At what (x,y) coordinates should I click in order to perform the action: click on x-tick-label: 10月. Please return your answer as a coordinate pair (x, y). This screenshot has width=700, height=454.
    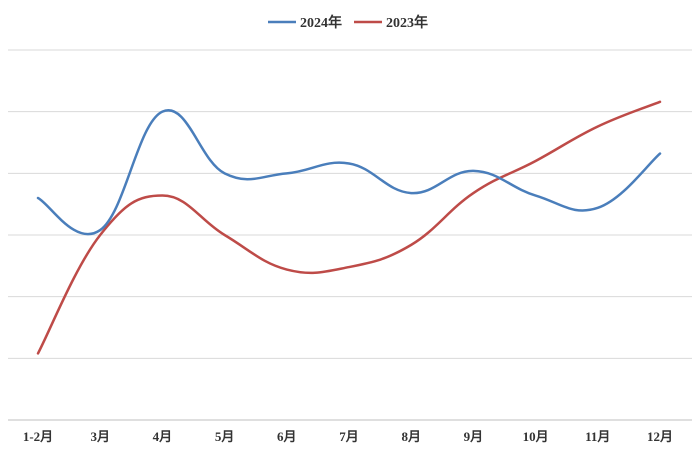
    Looking at the image, I should click on (536, 436).